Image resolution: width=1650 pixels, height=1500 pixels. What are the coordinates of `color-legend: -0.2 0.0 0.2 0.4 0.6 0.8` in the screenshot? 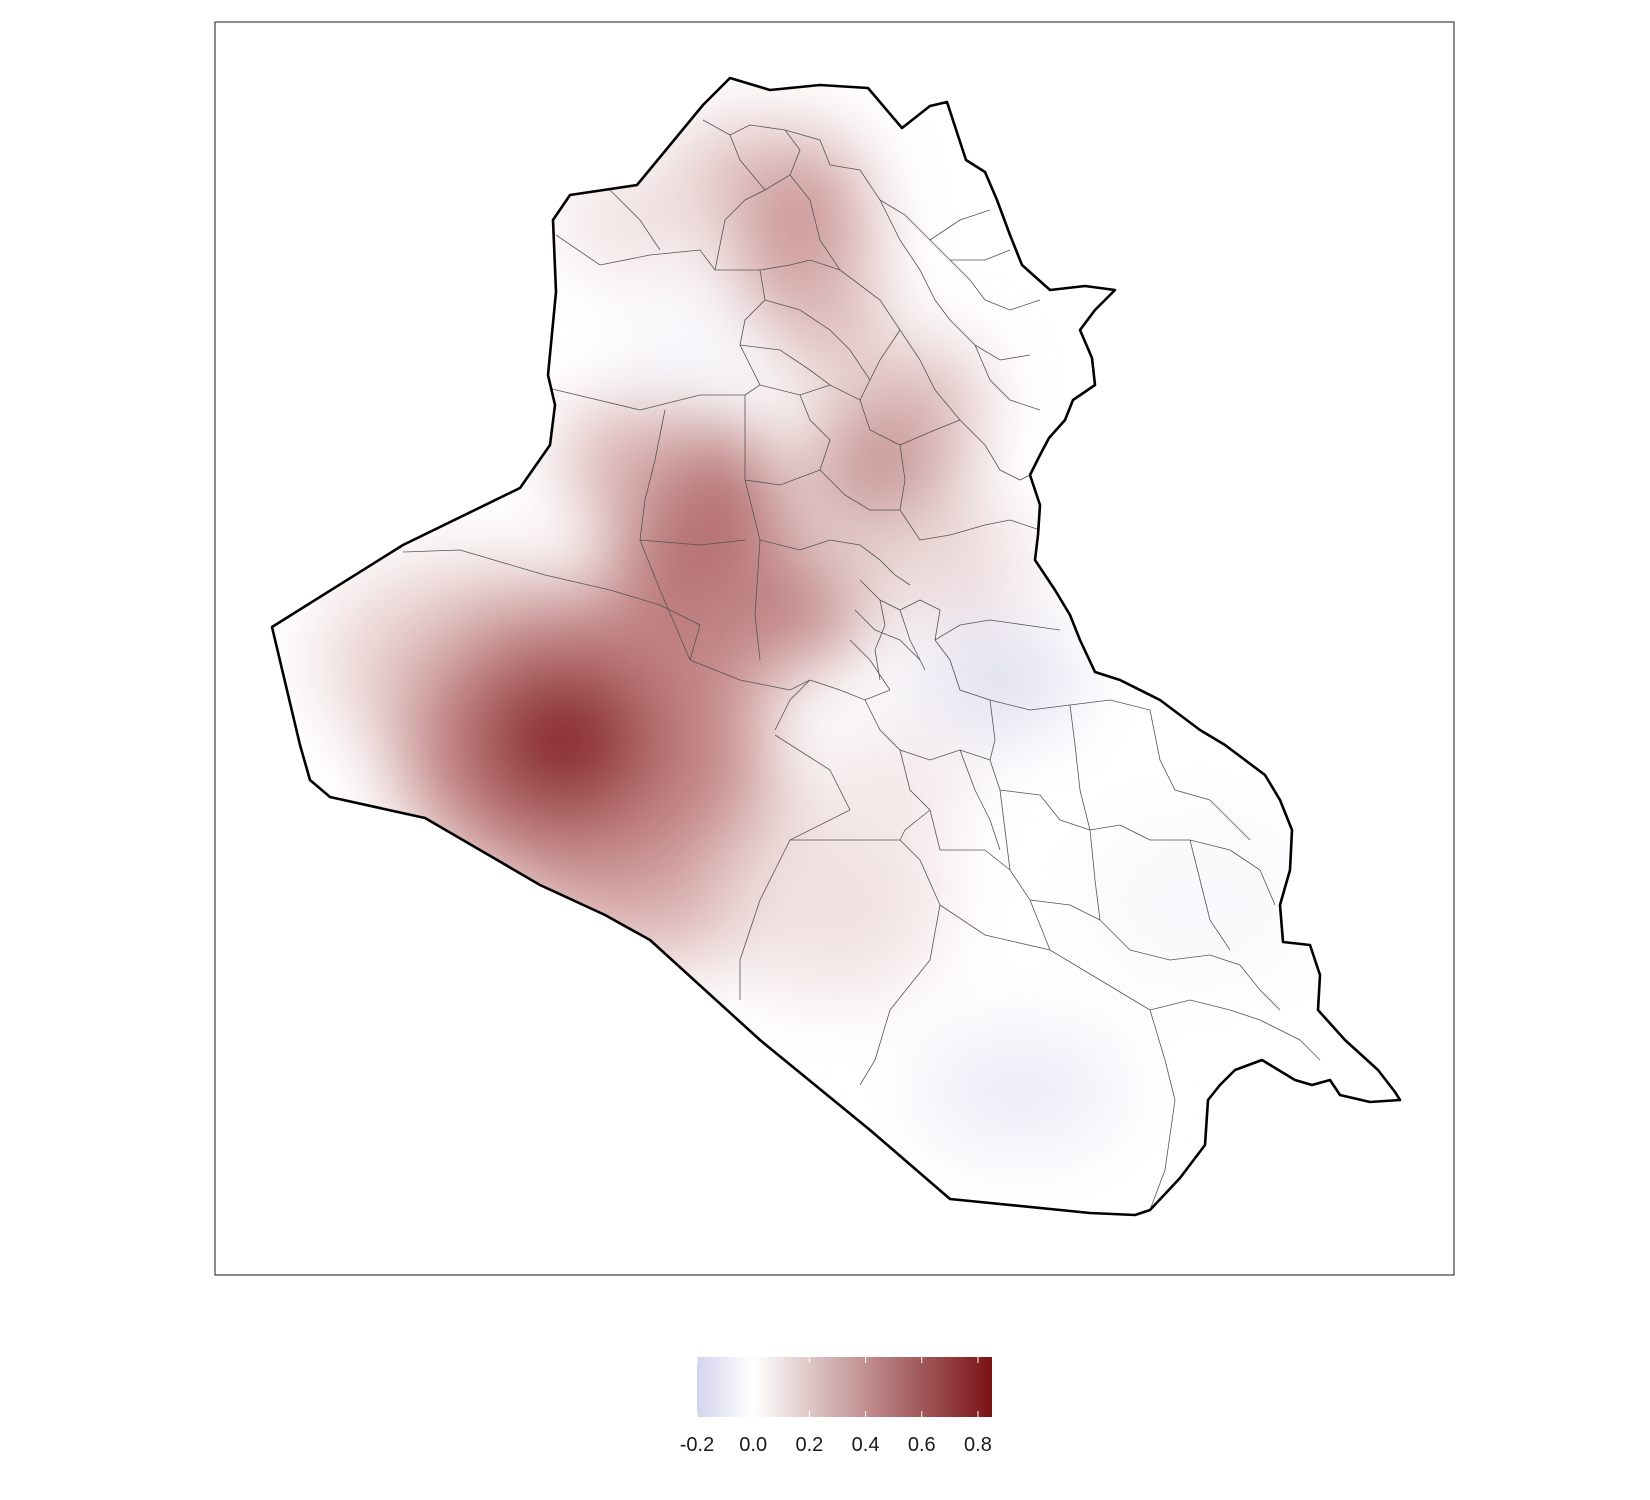 It's located at (836, 1406).